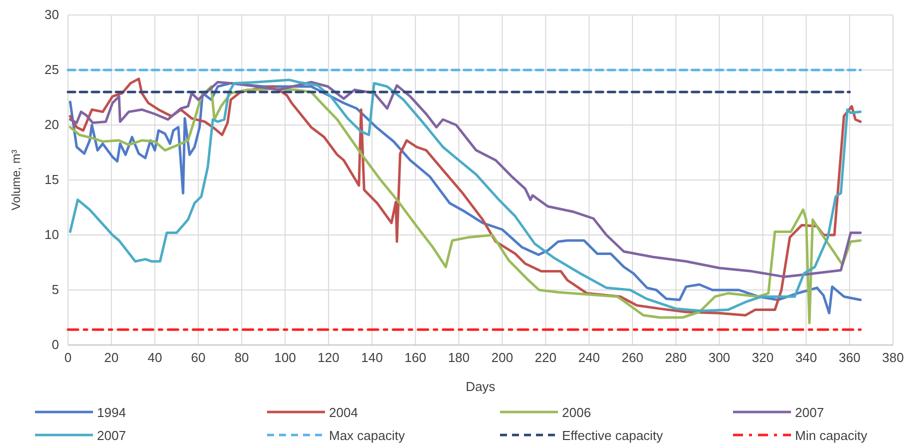  I want to click on x-tick-label: 240, so click(589, 358).